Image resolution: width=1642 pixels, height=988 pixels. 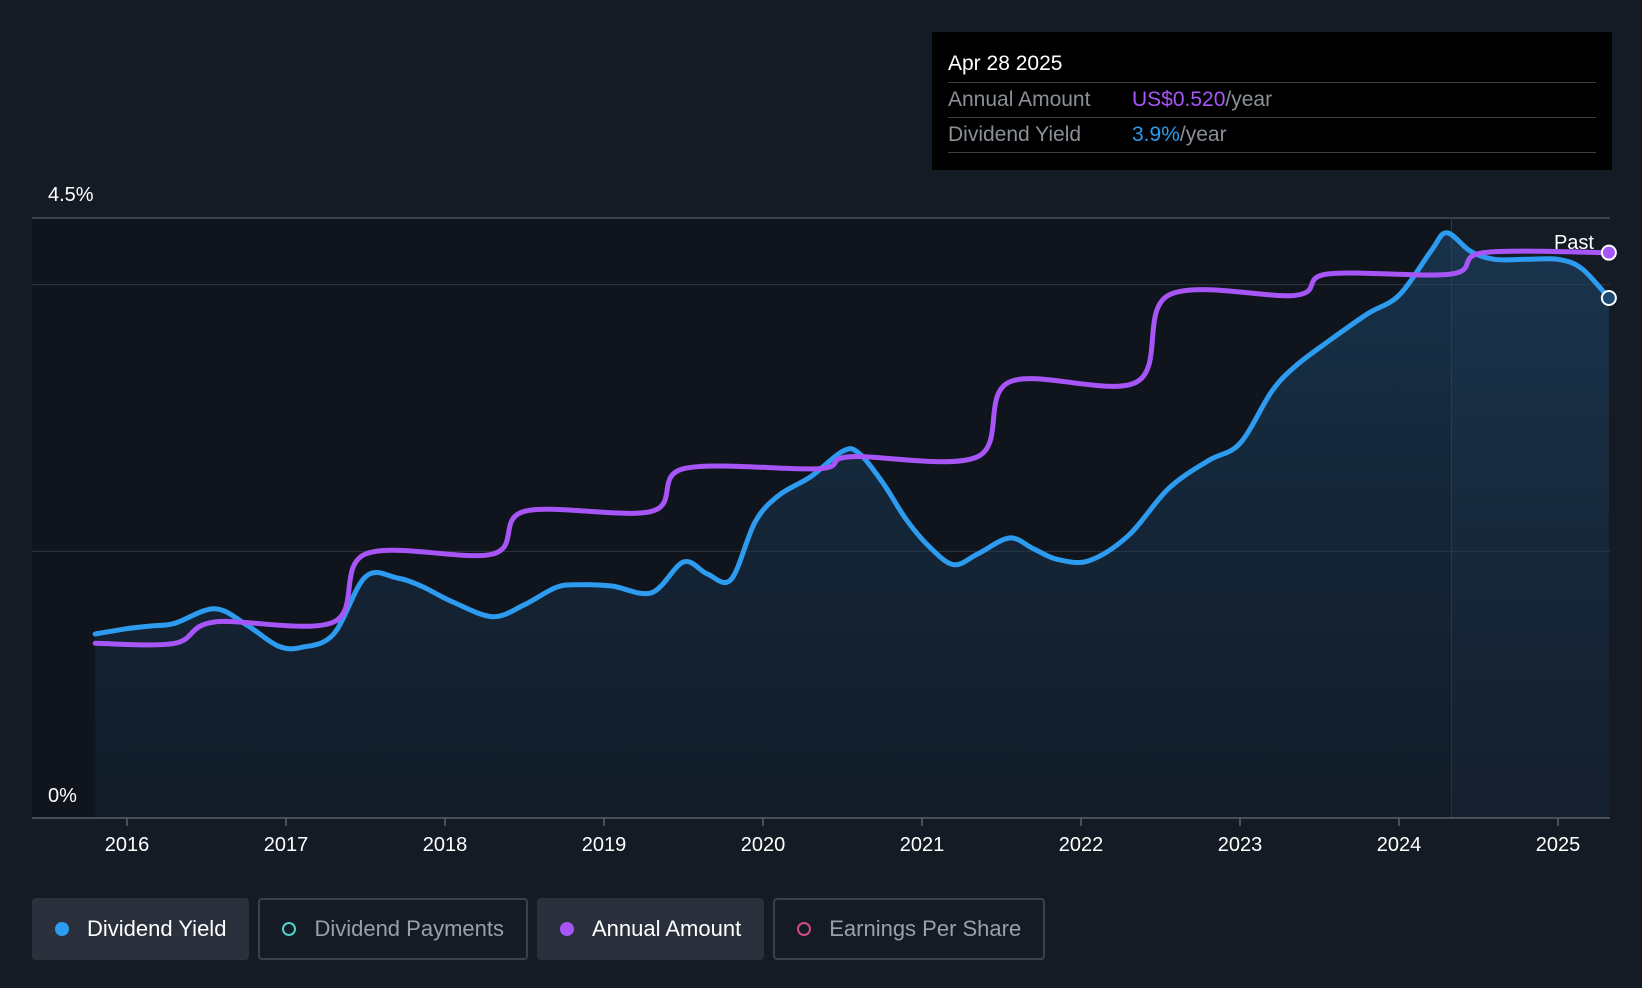 I want to click on x-tick-label: 2019, so click(x=604, y=845).